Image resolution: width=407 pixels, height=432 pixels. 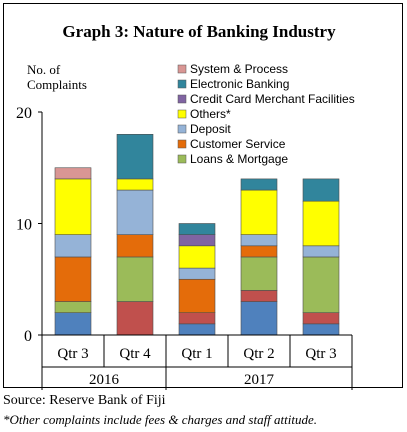 I want to click on x-group-label: 2017, so click(x=259, y=380).